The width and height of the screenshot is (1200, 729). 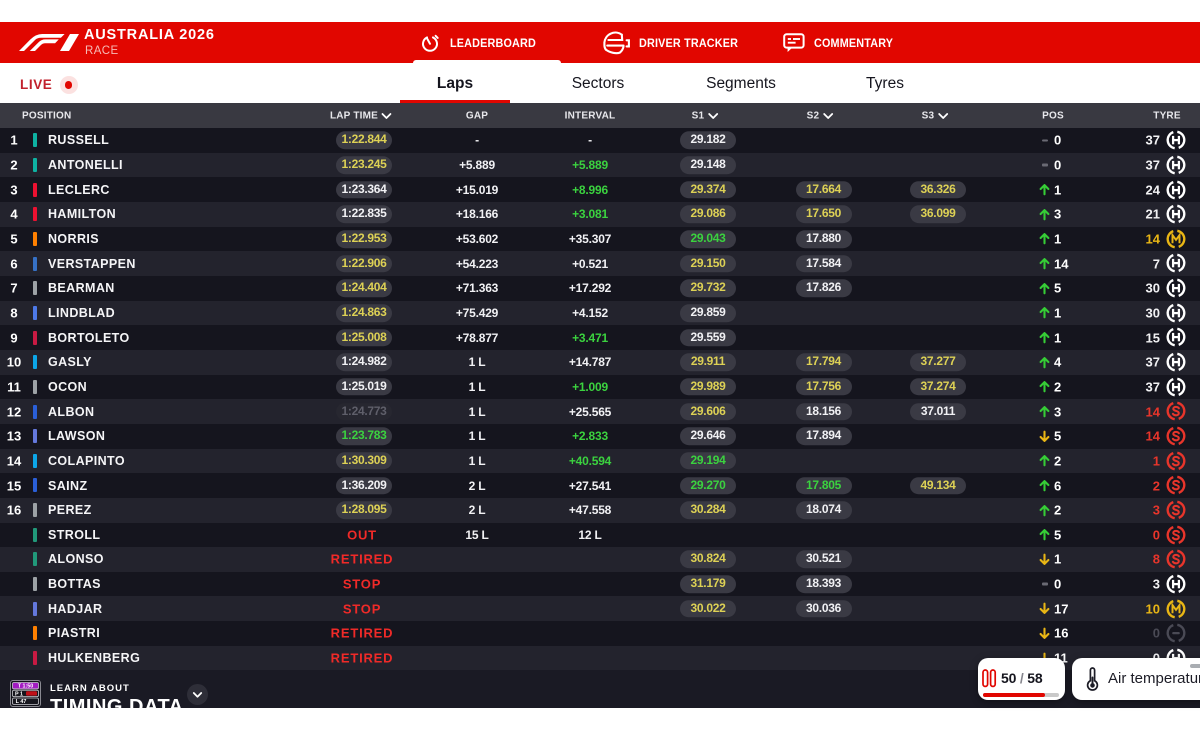 What do you see at coordinates (21, 702) in the screenshot?
I see `svg-text: L 47` at bounding box center [21, 702].